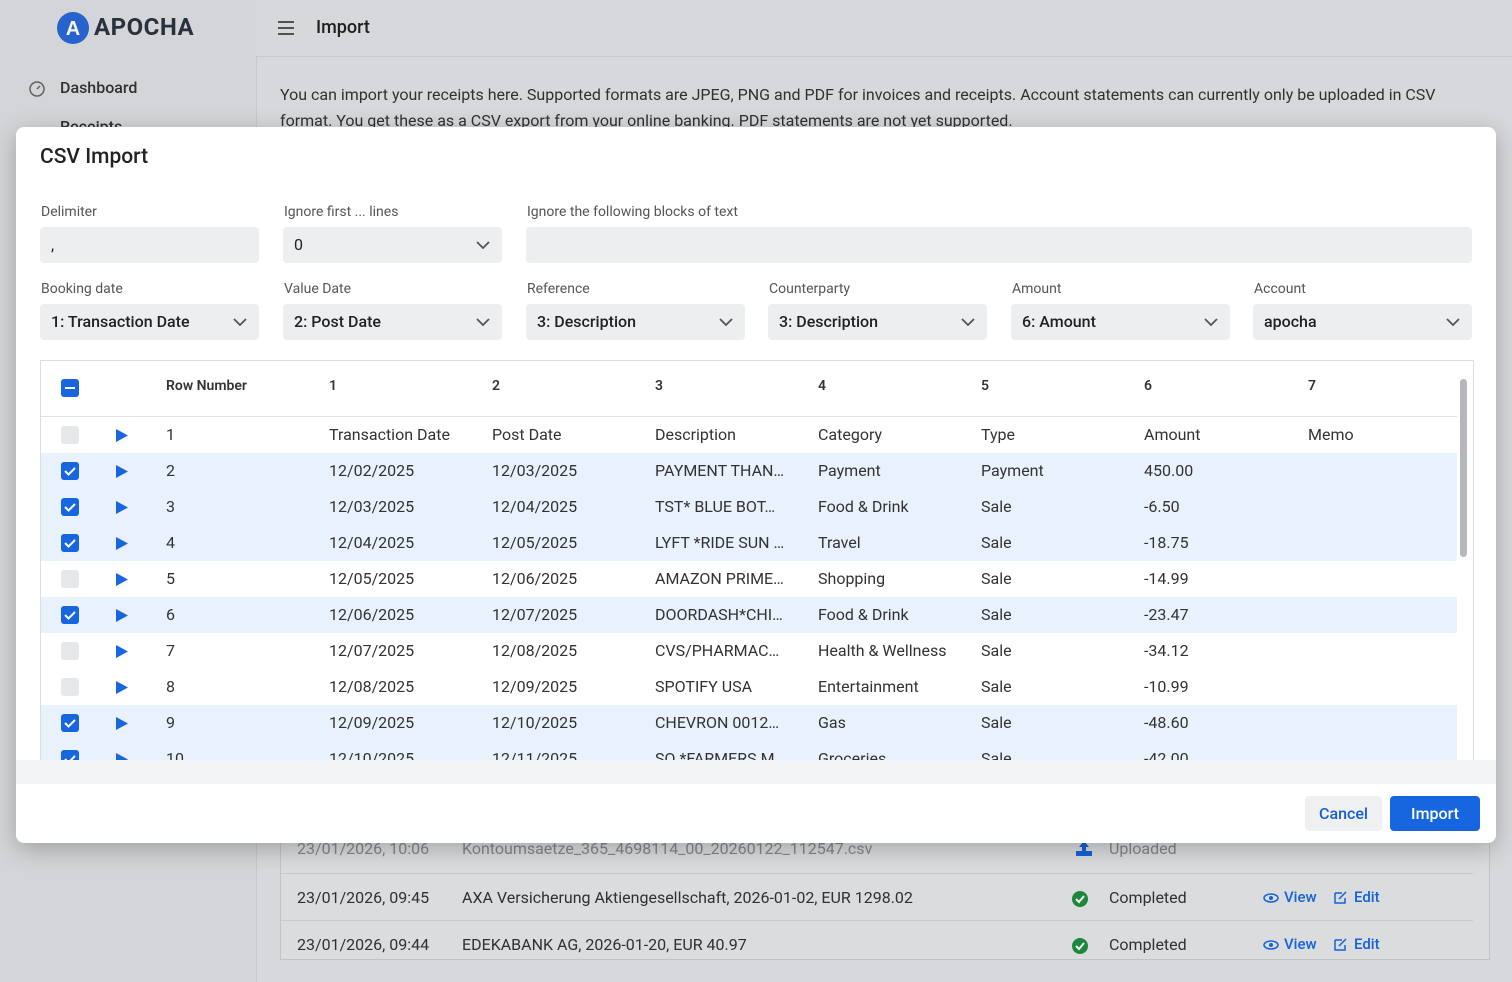  Describe the element at coordinates (998, 434) in the screenshot. I see `table-cell: Type` at that location.